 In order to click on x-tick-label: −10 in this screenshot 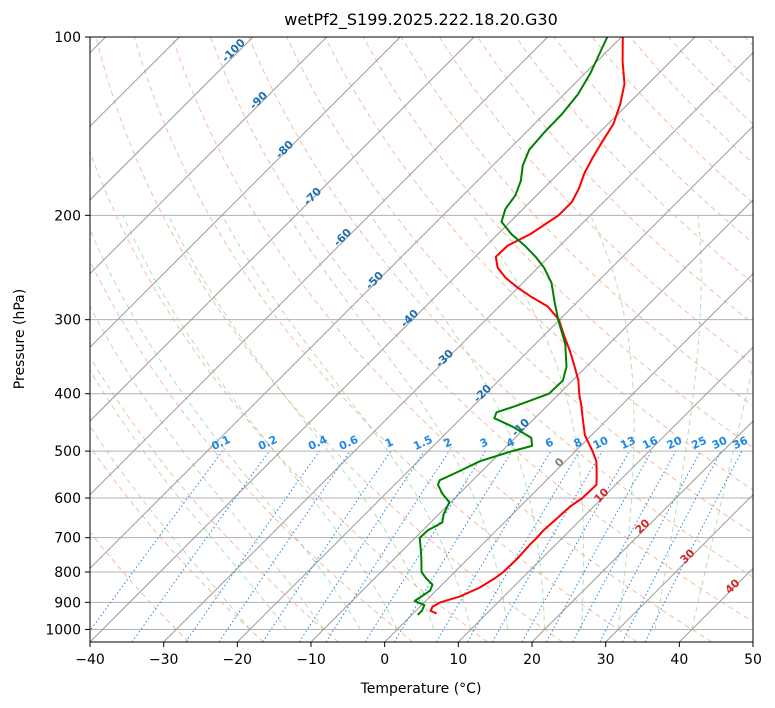, I will do `click(311, 660)`.